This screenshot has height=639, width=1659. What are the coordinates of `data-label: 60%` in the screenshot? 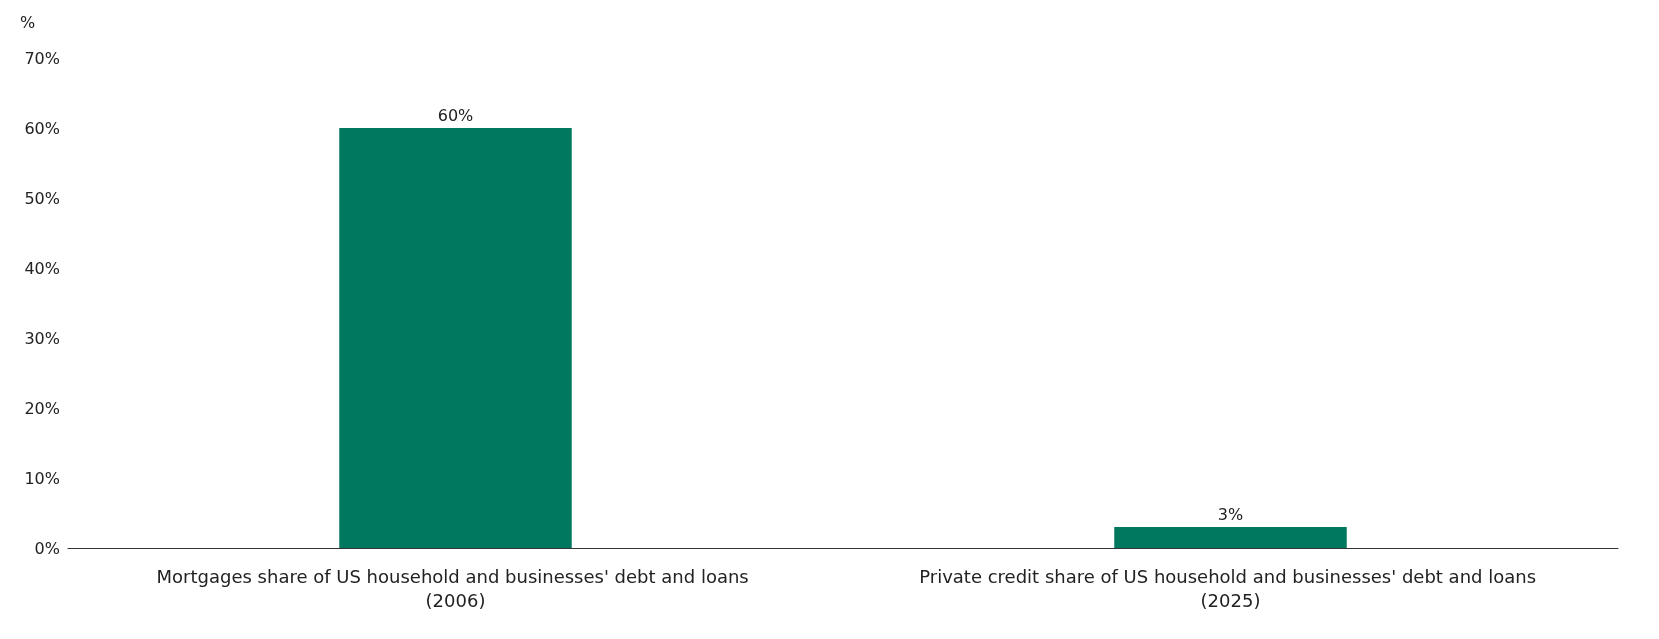 It's located at (455, 115).